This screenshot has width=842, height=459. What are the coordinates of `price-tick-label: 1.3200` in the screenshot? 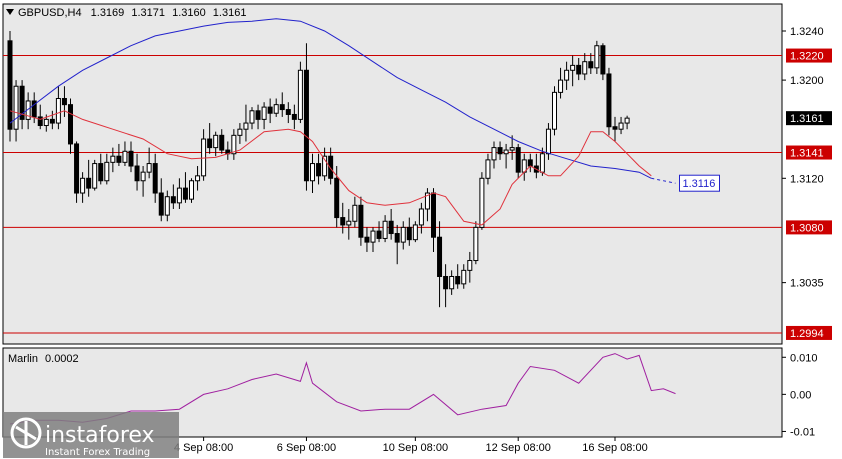 It's located at (807, 81).